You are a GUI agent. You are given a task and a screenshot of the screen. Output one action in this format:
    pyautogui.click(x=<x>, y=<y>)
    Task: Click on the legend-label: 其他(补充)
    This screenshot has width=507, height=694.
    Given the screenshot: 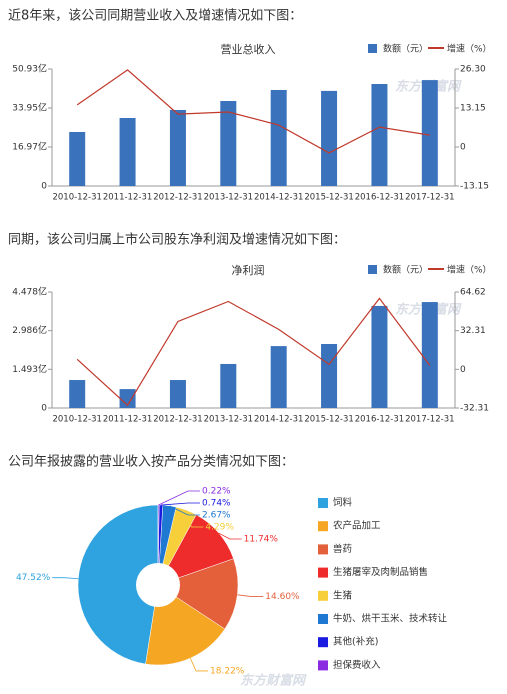 What is the action you would take?
    pyautogui.click(x=355, y=642)
    